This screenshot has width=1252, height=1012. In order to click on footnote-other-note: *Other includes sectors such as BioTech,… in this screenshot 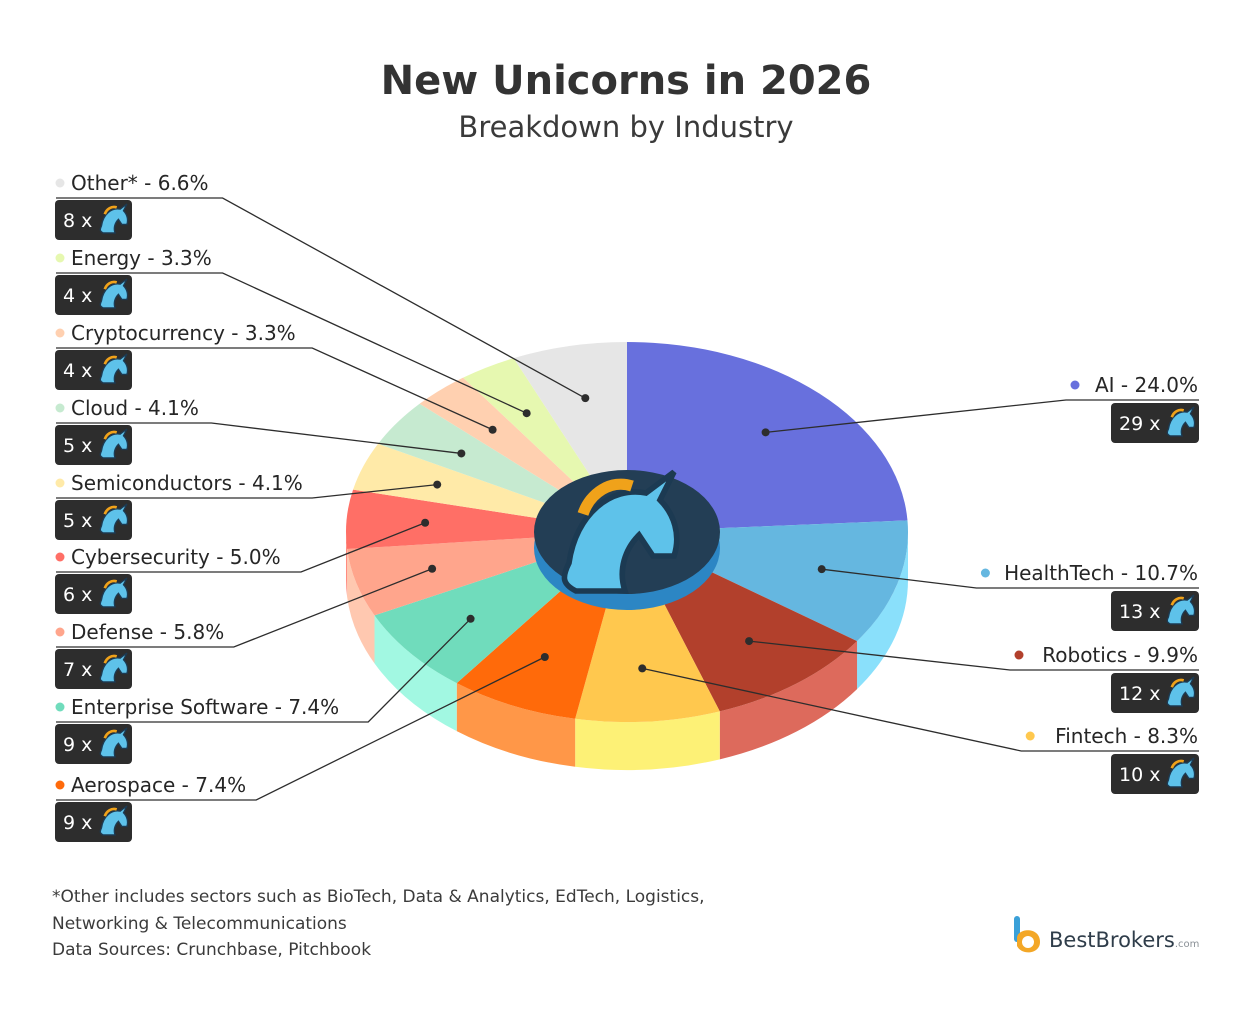, I will do `click(378, 897)`.